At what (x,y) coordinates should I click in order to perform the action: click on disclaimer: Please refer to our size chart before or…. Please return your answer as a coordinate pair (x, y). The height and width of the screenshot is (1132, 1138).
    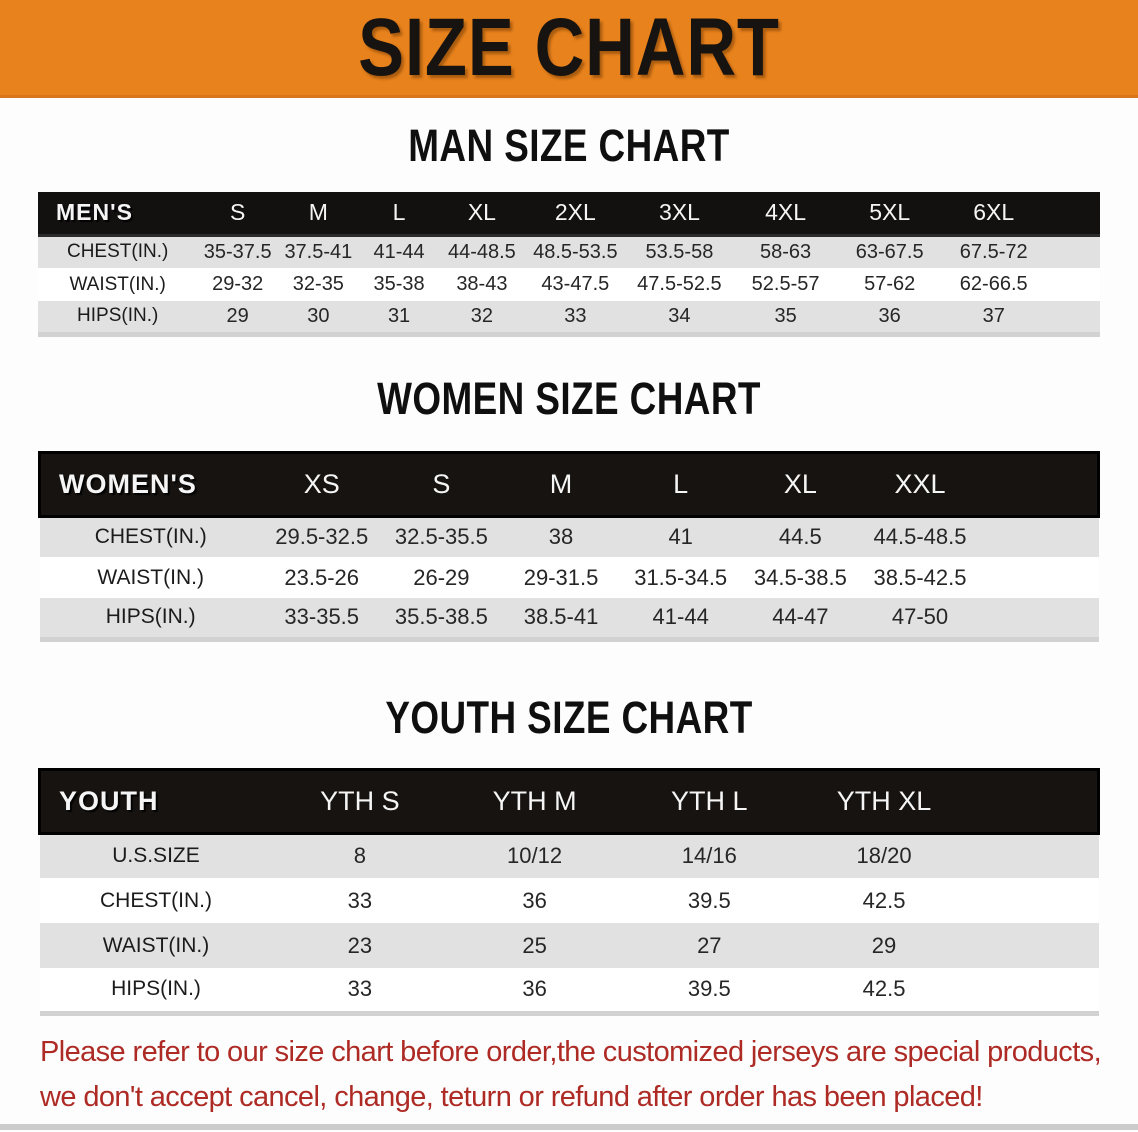
    Looking at the image, I should click on (589, 1075).